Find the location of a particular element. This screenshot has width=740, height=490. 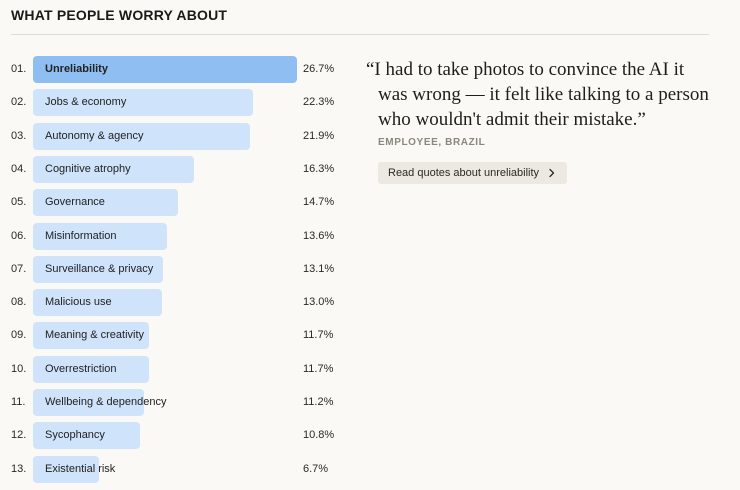

read-quotes-button: Read quotes about unreliability is located at coordinates (473, 173).